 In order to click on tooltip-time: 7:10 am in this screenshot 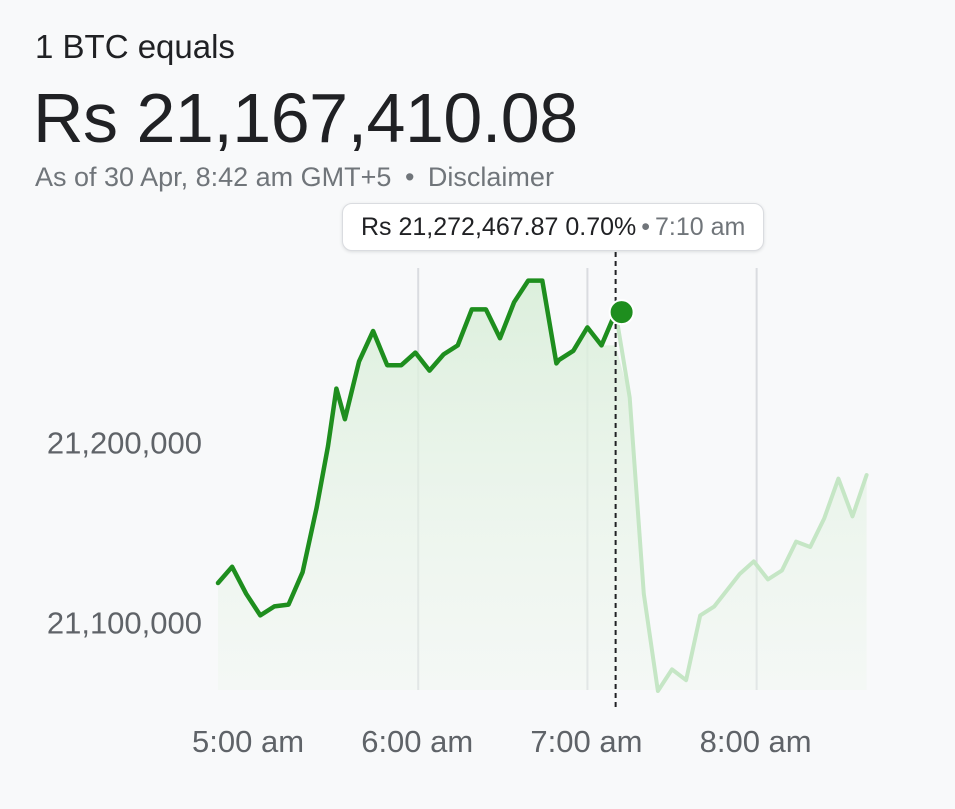, I will do `click(700, 227)`.